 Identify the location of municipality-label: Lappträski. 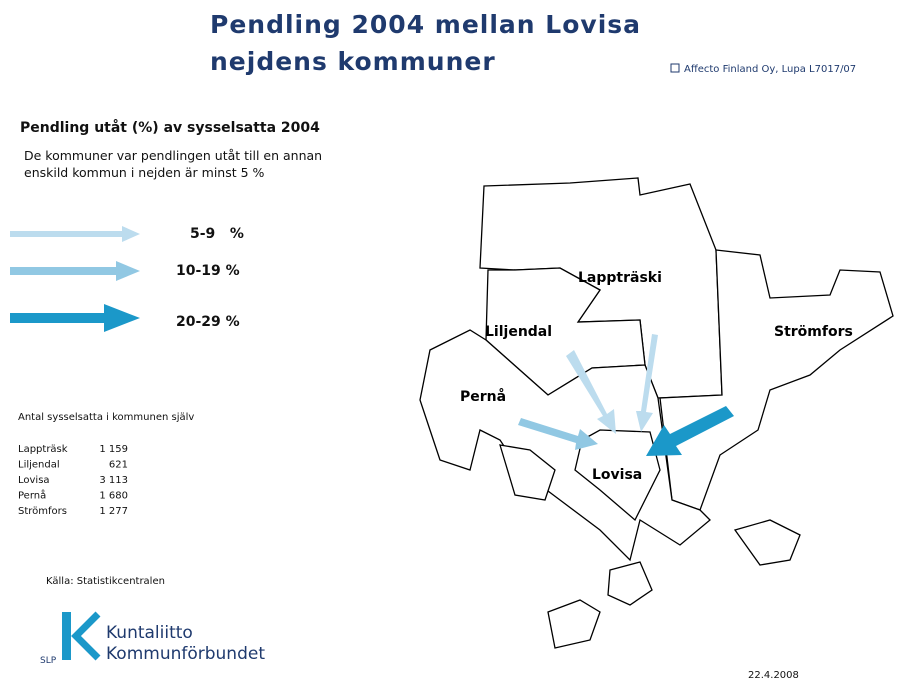
(620, 278).